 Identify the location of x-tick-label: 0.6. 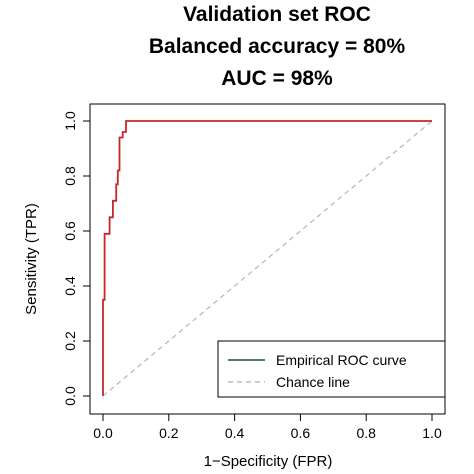
(301, 433).